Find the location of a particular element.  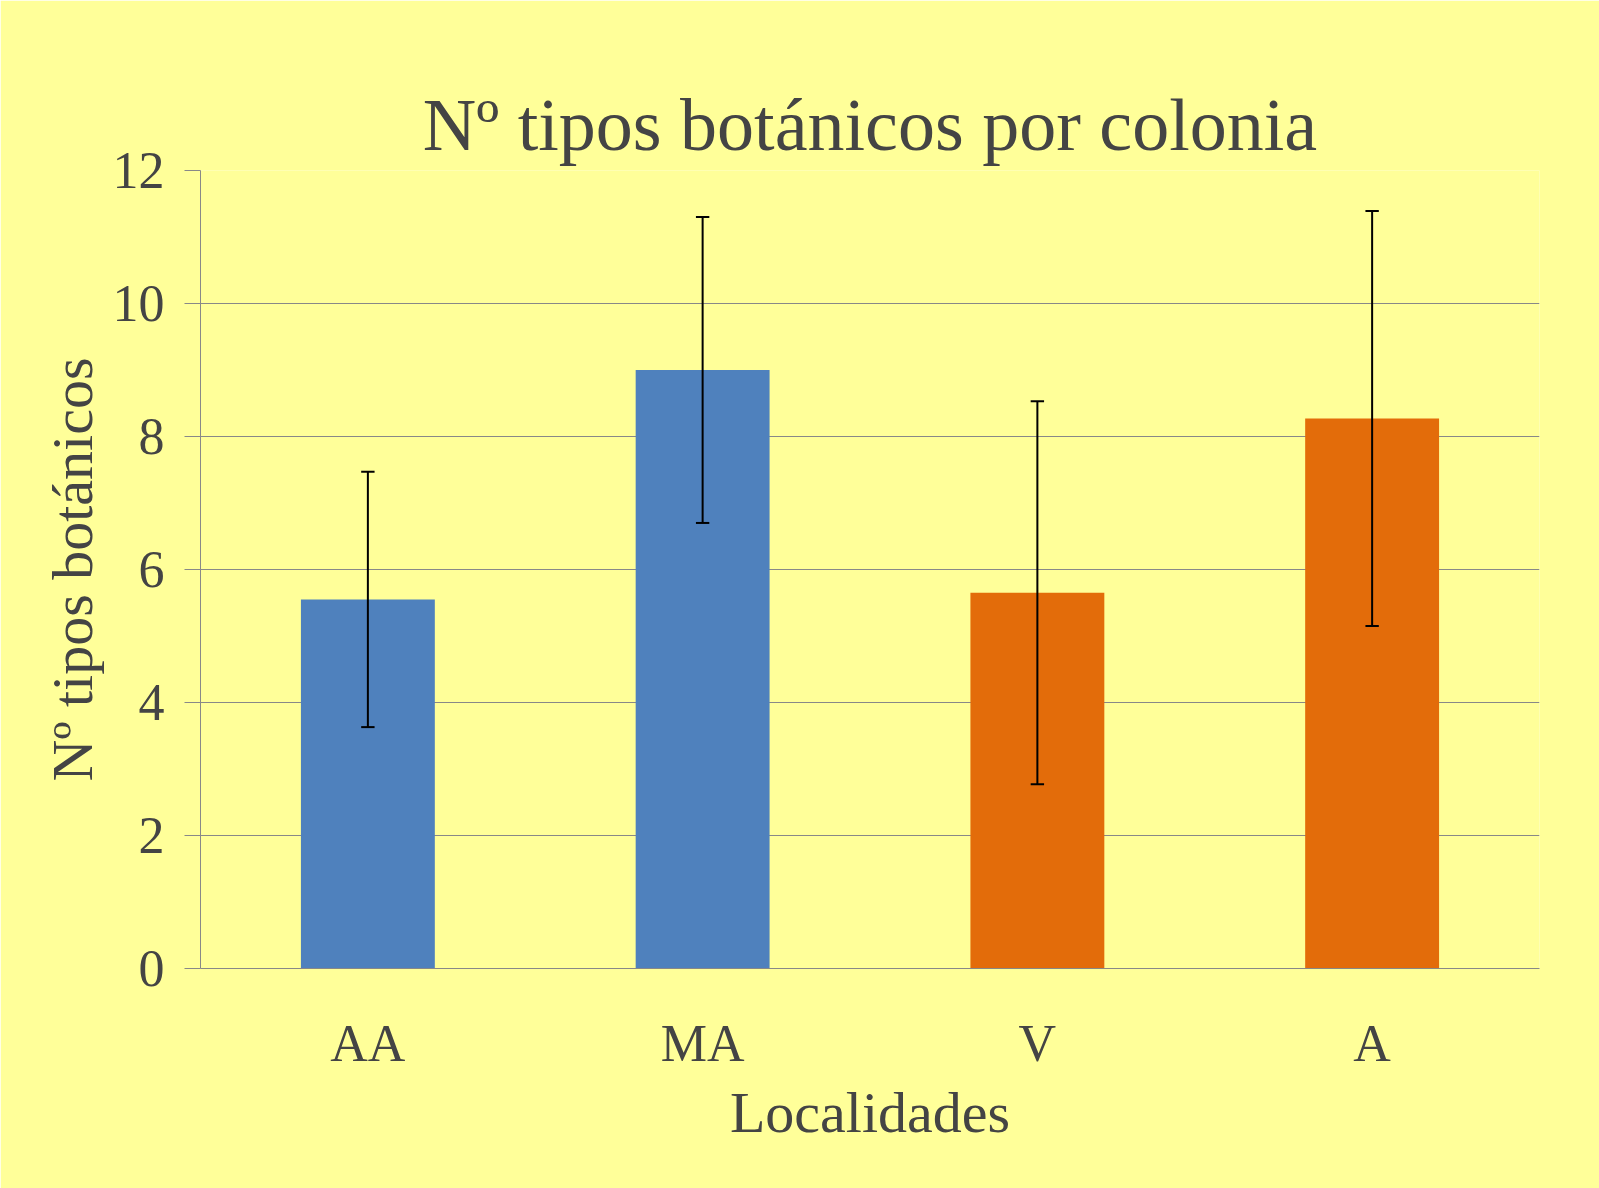

y-tick-label: 8 is located at coordinates (151, 436).